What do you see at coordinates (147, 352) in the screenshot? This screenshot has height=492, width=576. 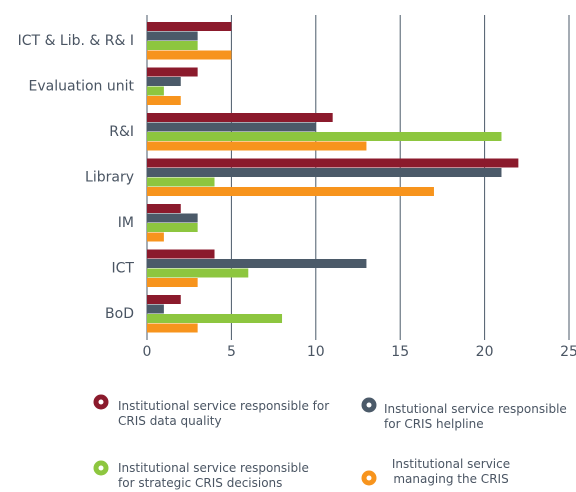 I see `x-tick-label: 0` at bounding box center [147, 352].